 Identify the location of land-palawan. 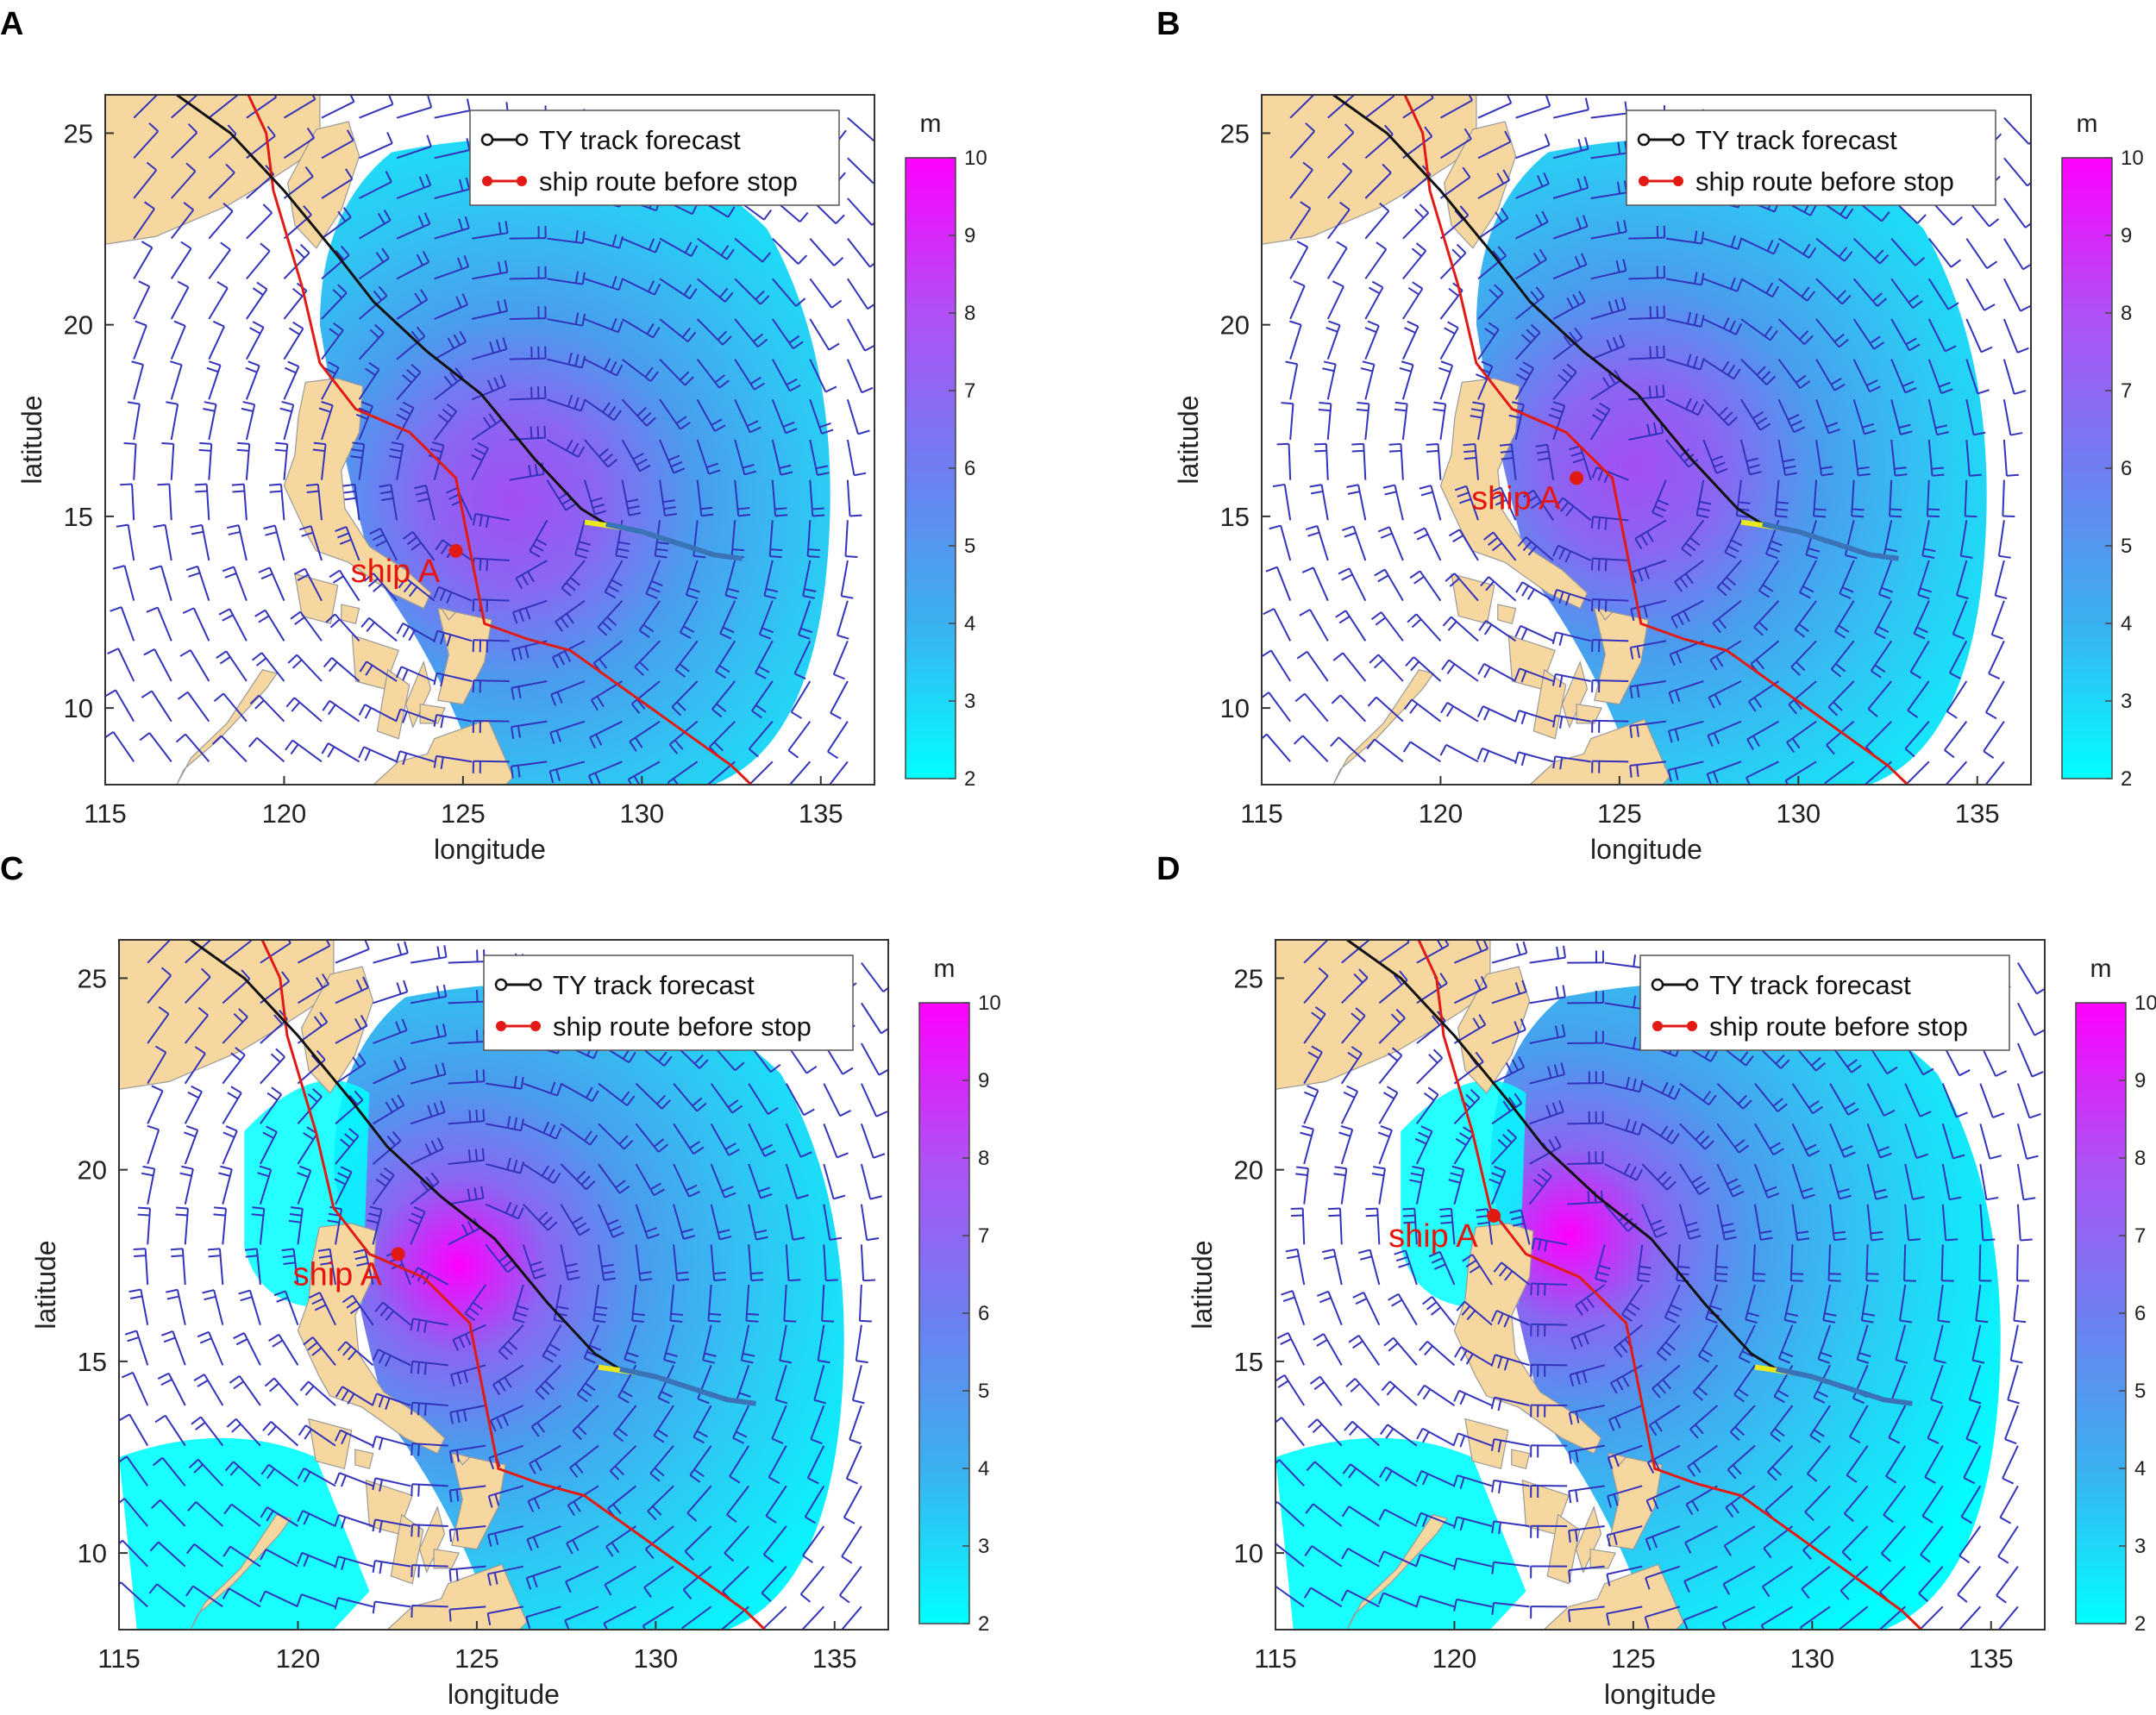
(1397, 1572).